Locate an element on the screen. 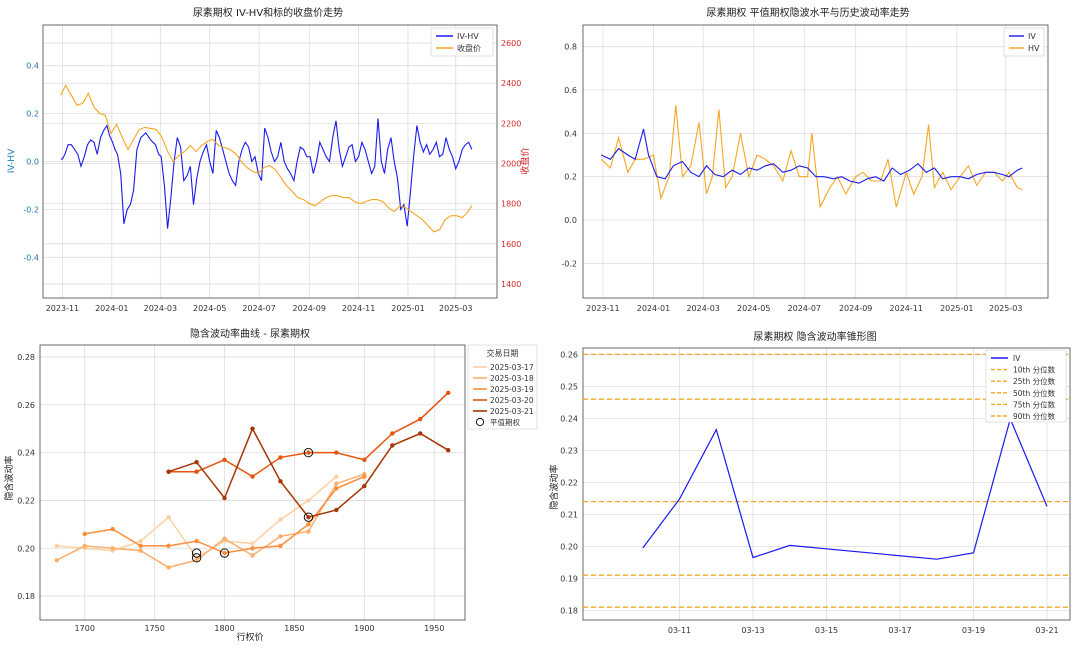  y-right-tick-label: 1600 is located at coordinates (511, 244).